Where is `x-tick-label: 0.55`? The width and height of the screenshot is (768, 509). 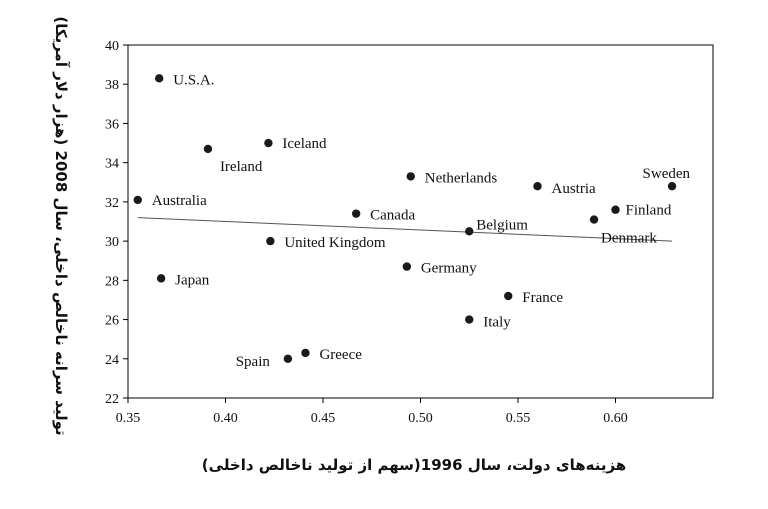
x-tick-label: 0.55 is located at coordinates (518, 418).